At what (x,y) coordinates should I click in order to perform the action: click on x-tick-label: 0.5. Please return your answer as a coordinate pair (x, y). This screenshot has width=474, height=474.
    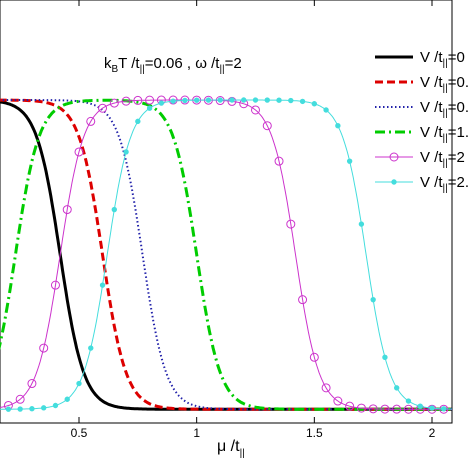
    Looking at the image, I should click on (79, 433).